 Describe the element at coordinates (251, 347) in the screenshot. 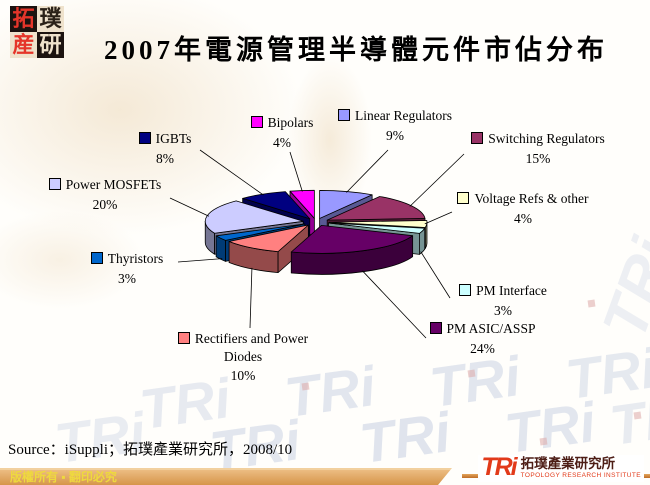

I see `pie-label-text: Rectifiers and Power Diodes` at that location.